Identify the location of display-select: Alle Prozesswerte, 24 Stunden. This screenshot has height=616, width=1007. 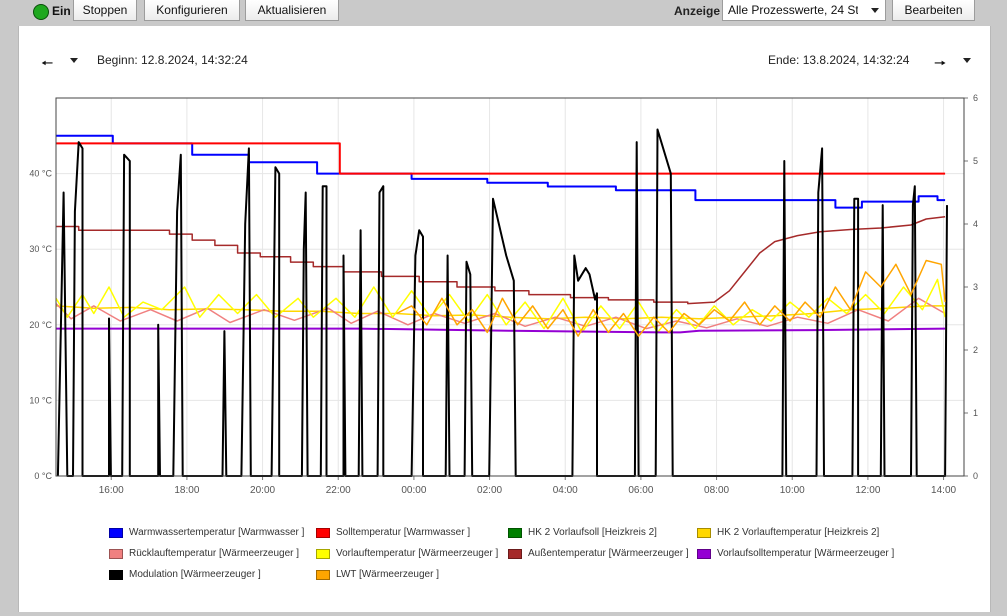
(804, 10).